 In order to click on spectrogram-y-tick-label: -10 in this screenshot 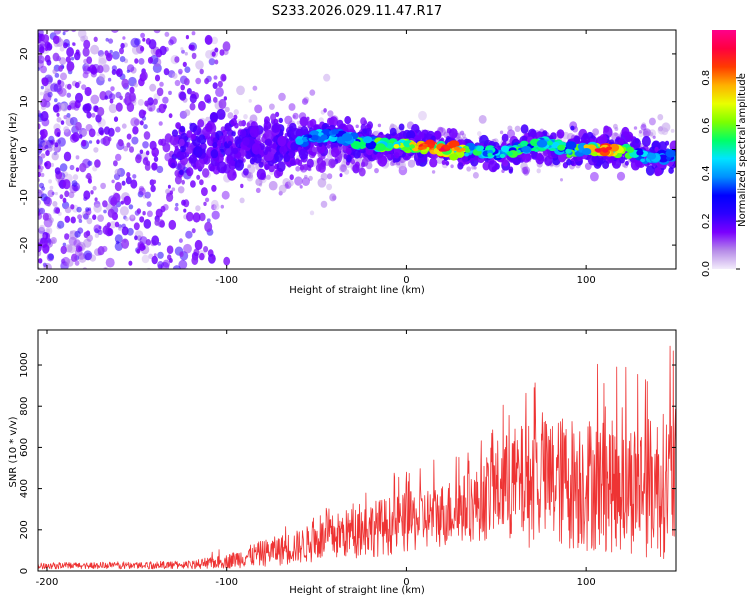, I will do `click(24, 197)`.